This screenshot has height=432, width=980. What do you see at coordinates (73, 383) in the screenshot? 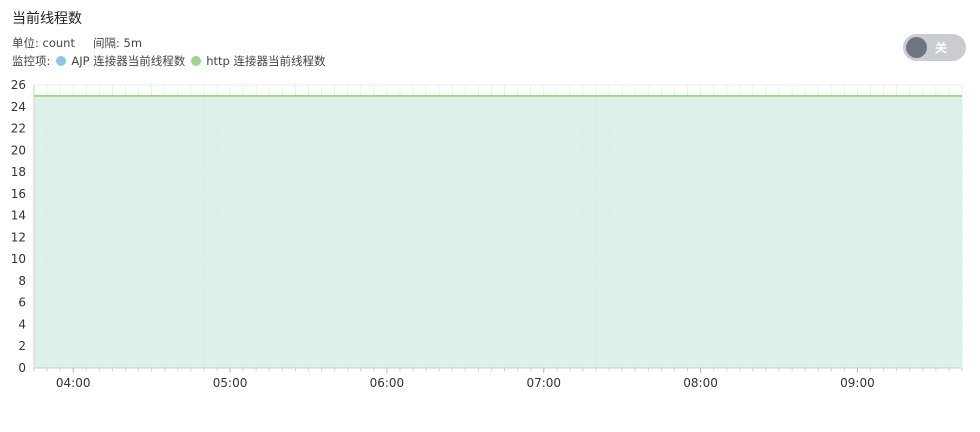
I see `x-tick-label: 04:00` at bounding box center [73, 383].